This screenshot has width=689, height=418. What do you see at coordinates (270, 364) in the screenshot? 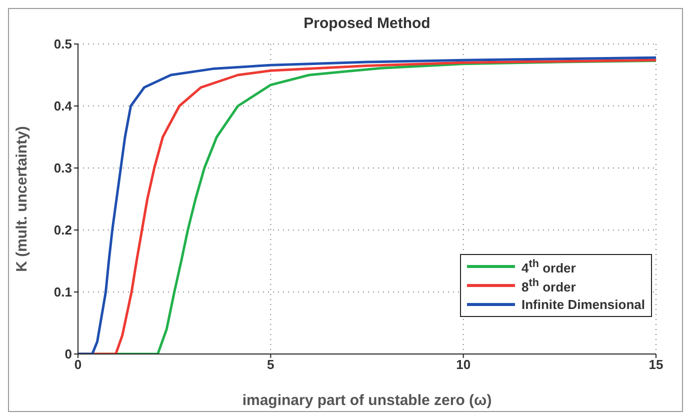
I see `x-tick-label: 5` at bounding box center [270, 364].